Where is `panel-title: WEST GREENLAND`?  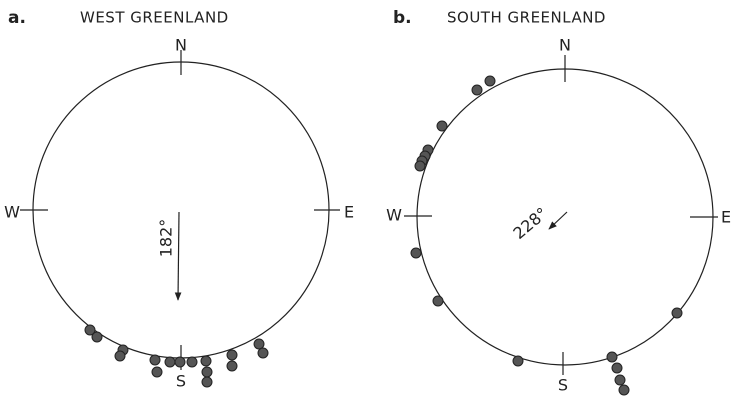
panel-title: WEST GREENLAND is located at coordinates (154, 18).